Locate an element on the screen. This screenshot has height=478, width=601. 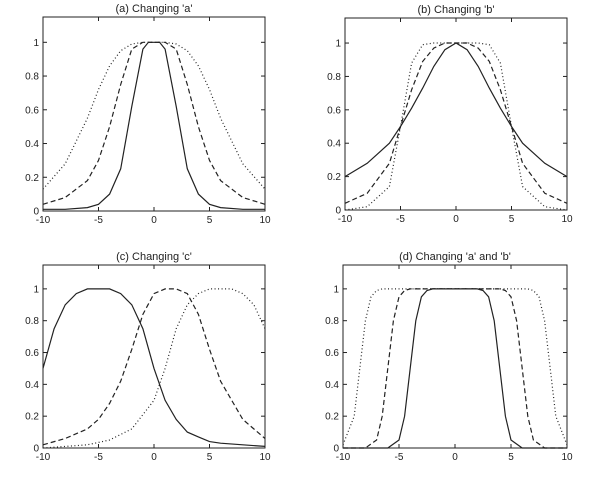
chart-title: (c) Changing 'c' is located at coordinates (154, 257).